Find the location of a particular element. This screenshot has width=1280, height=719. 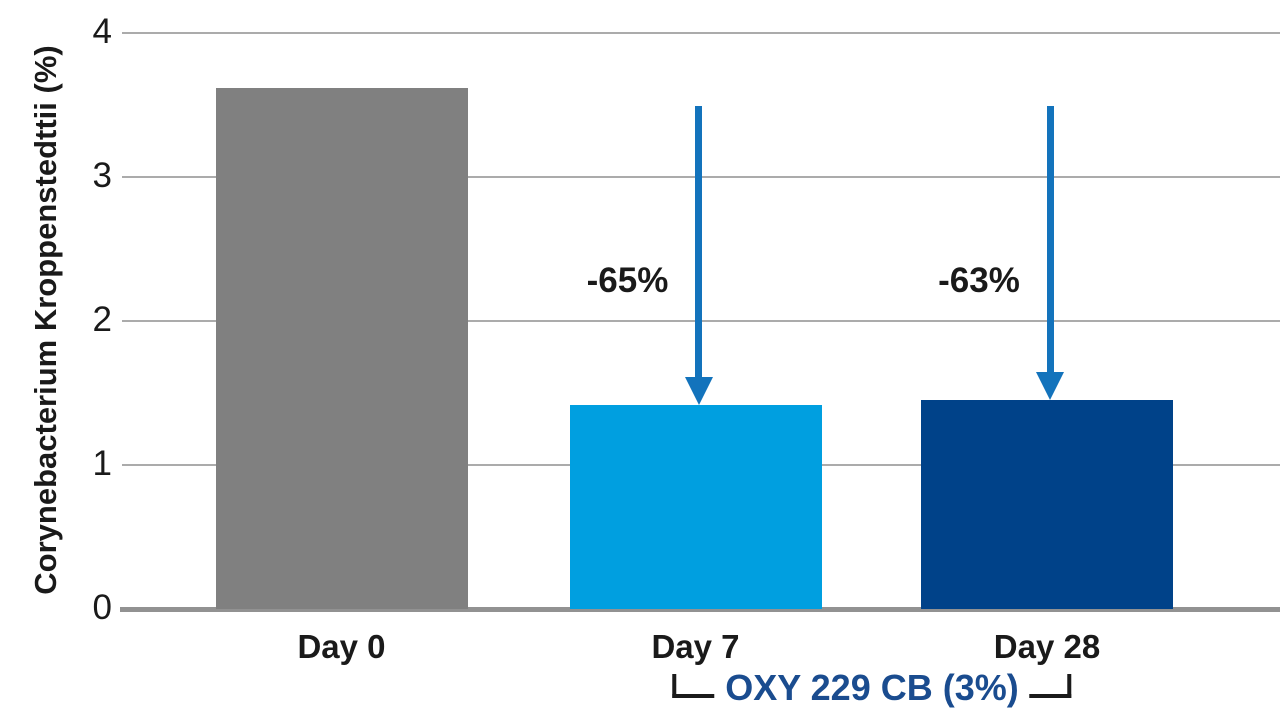

y-tick-label: 1 is located at coordinates (102, 464).